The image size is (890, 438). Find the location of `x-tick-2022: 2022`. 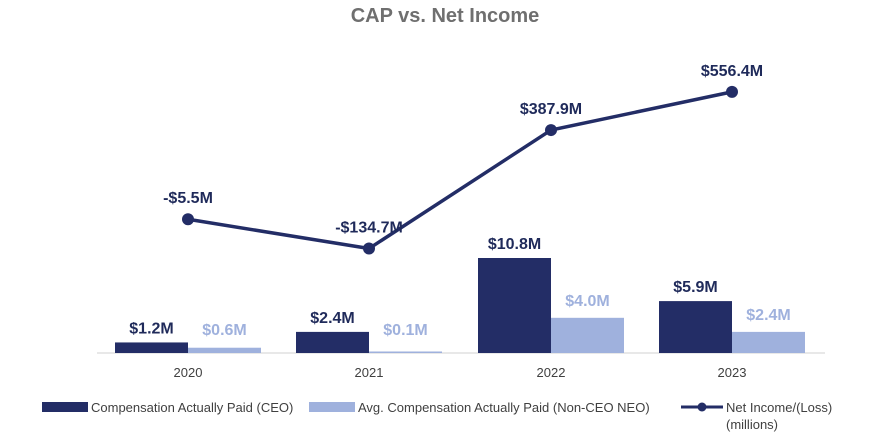

x-tick-2022: 2022 is located at coordinates (551, 372).